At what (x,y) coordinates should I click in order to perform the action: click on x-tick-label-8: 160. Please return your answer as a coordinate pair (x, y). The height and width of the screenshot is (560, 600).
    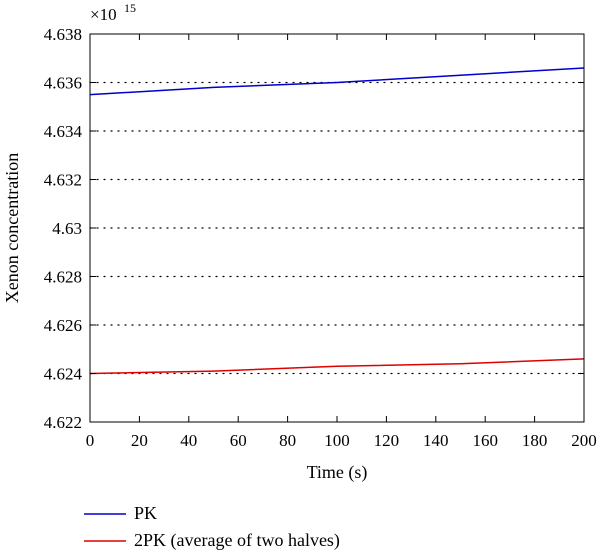
    Looking at the image, I should click on (485, 440).